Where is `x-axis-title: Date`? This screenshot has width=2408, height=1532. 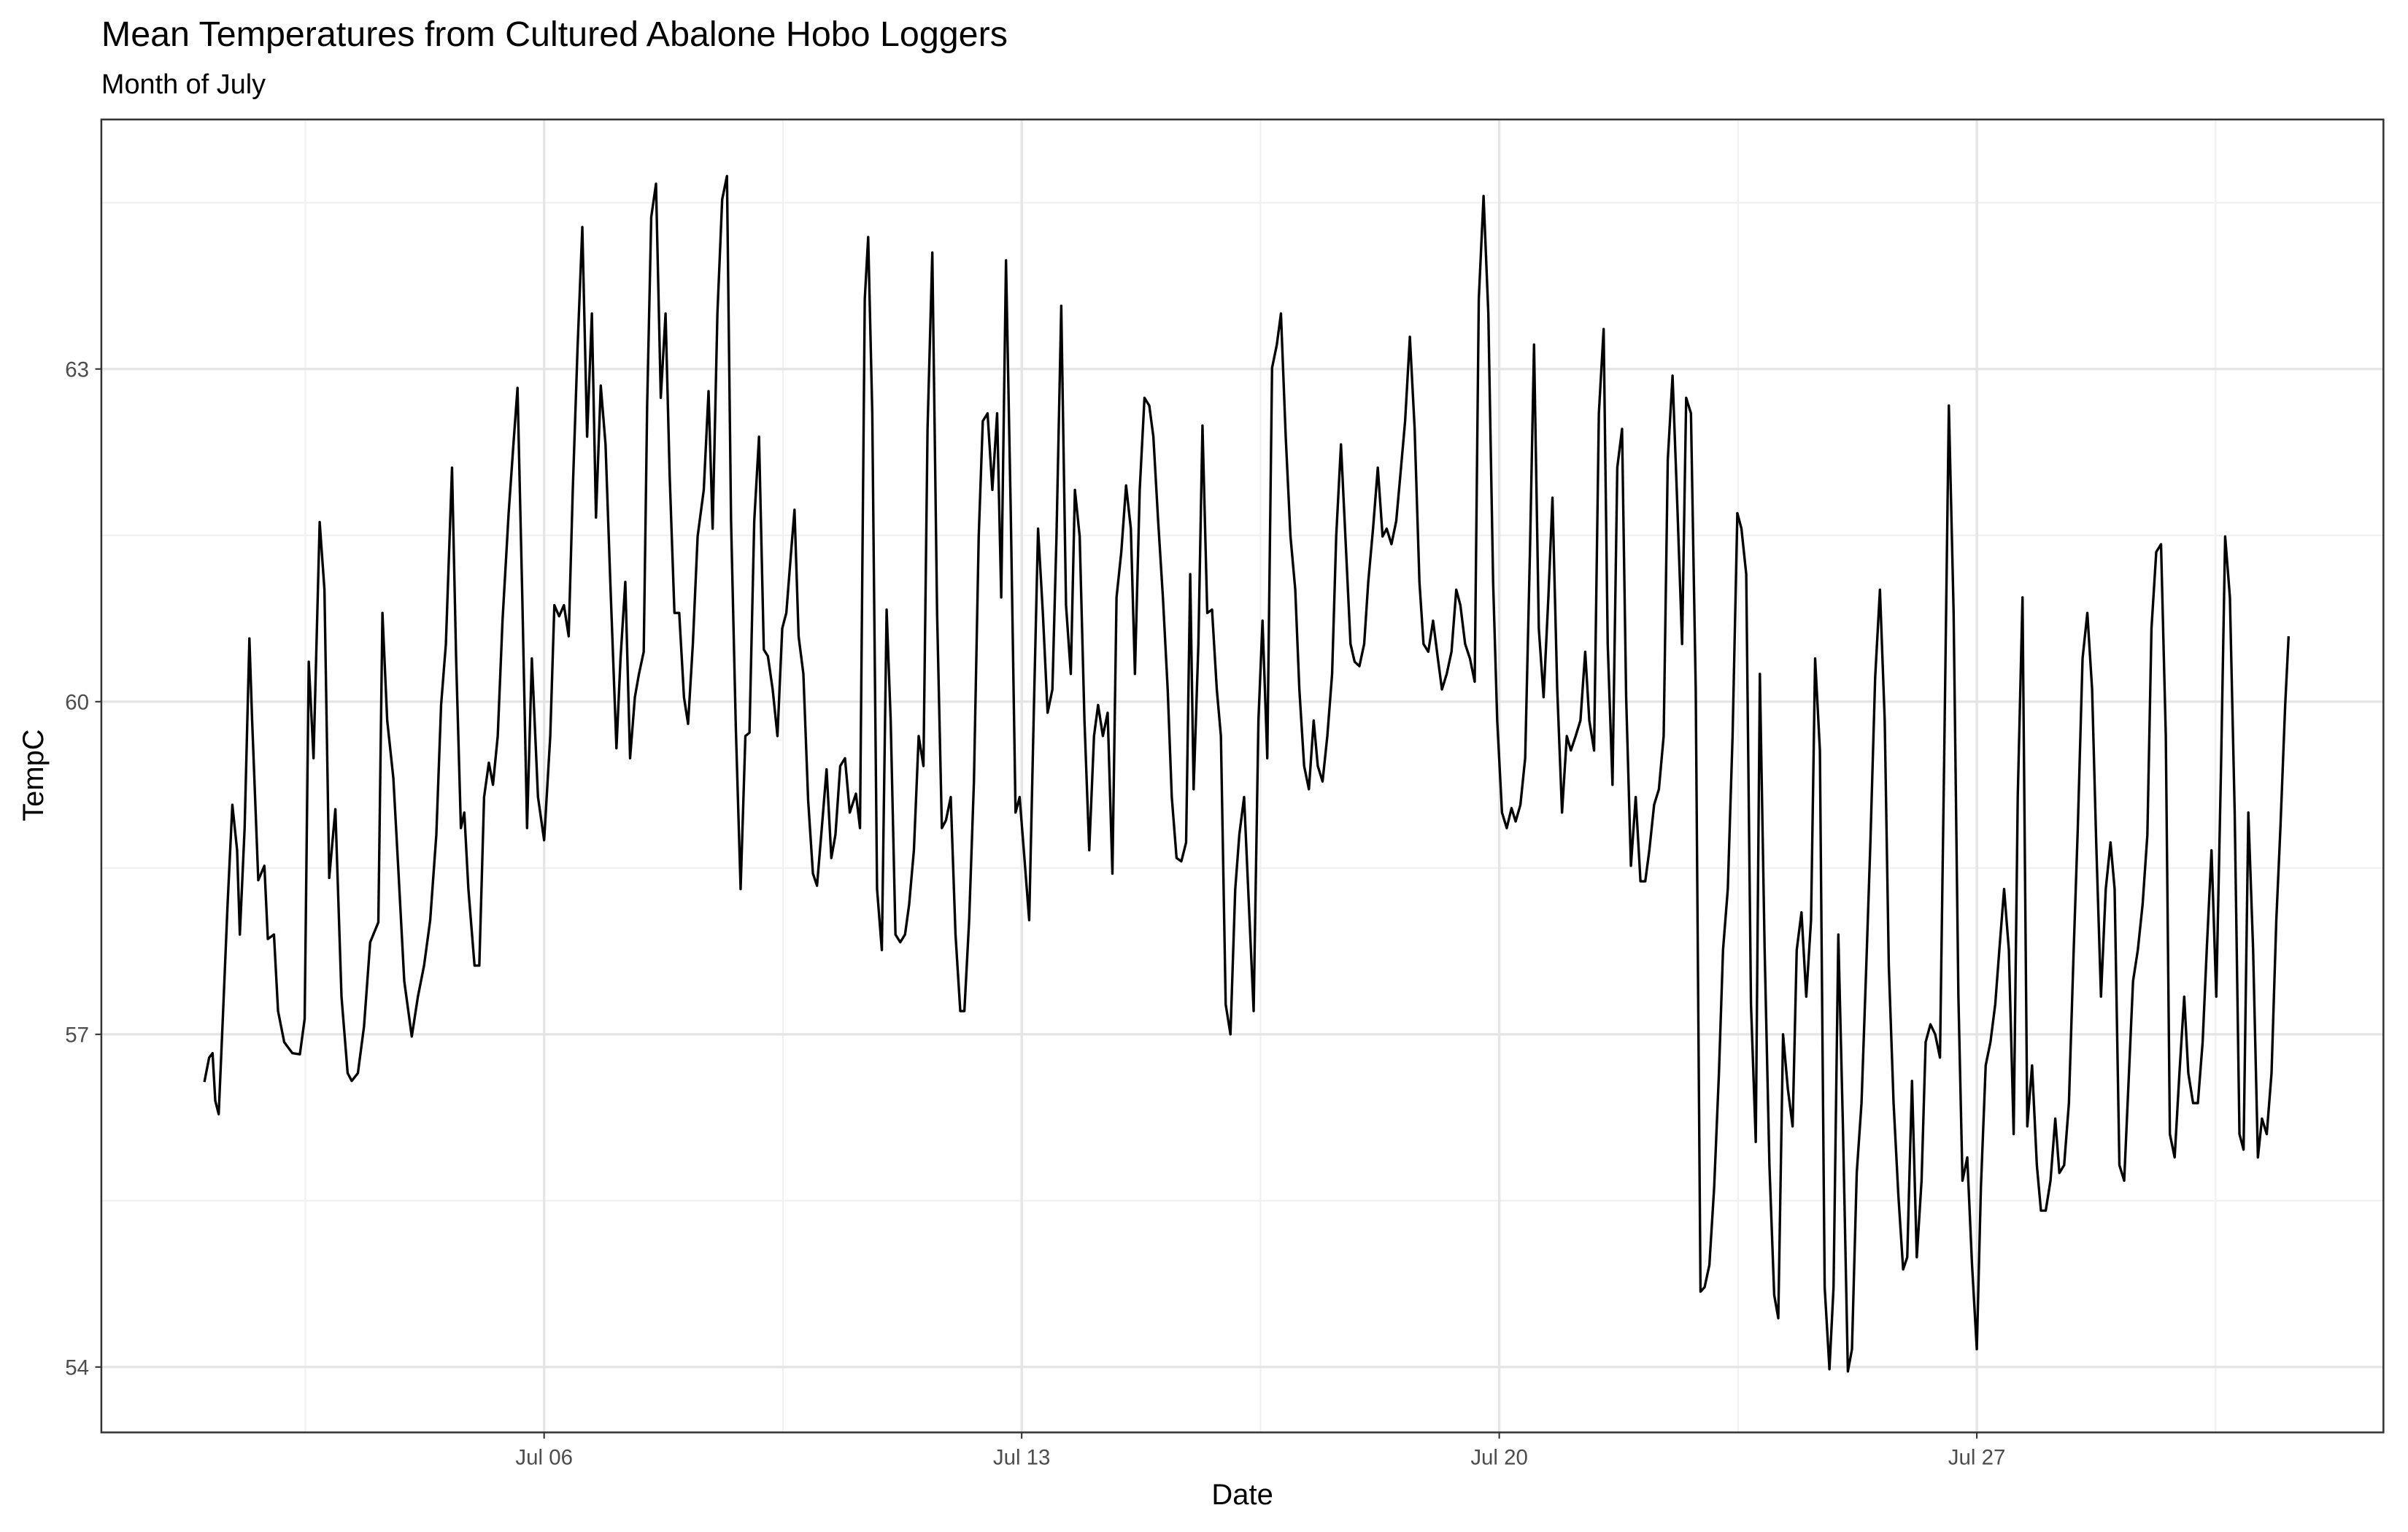 x-axis-title: Date is located at coordinates (1242, 1495).